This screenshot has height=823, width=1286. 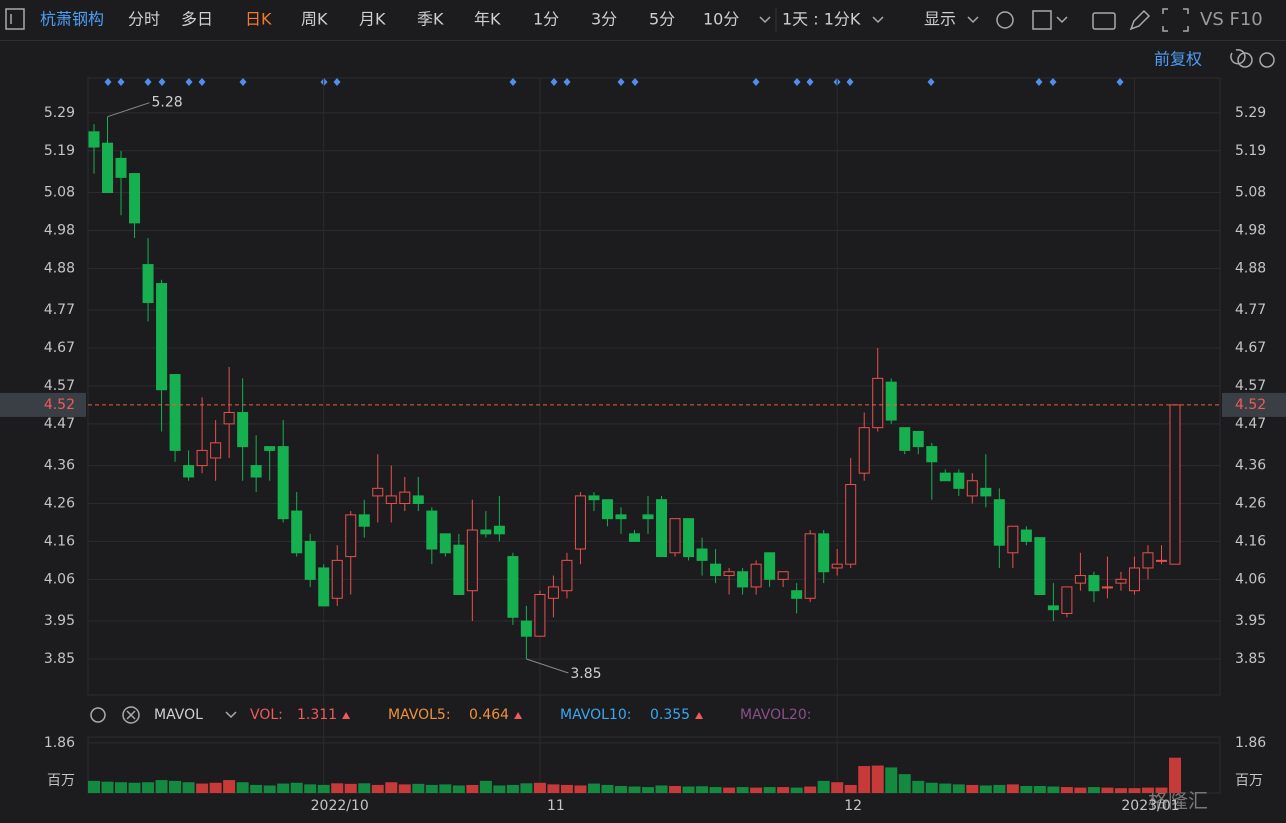 What do you see at coordinates (1178, 59) in the screenshot?
I see `adjust-mode: 前复权` at bounding box center [1178, 59].